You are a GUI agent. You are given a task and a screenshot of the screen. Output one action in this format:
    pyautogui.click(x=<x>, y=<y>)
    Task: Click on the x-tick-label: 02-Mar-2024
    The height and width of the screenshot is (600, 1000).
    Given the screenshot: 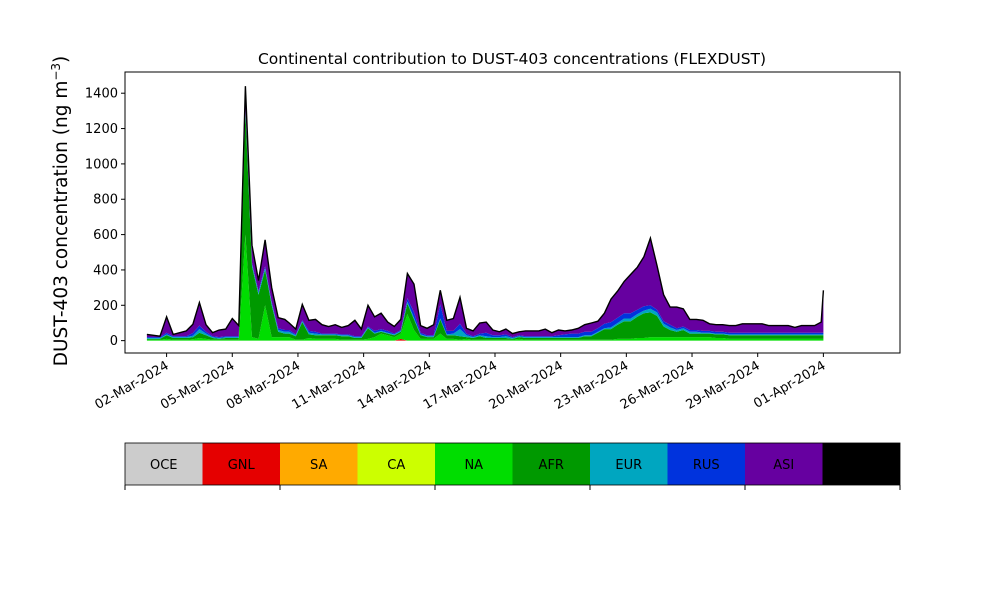 What is the action you would take?
    pyautogui.click(x=131, y=385)
    